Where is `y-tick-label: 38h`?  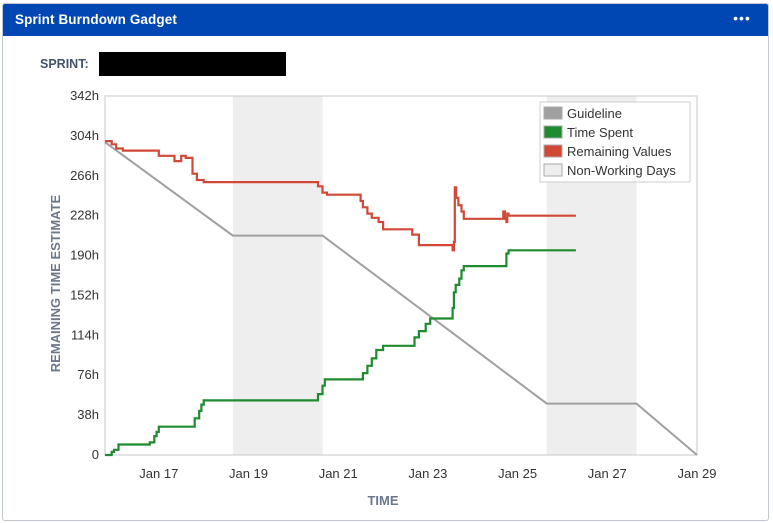 y-tick-label: 38h is located at coordinates (88, 414).